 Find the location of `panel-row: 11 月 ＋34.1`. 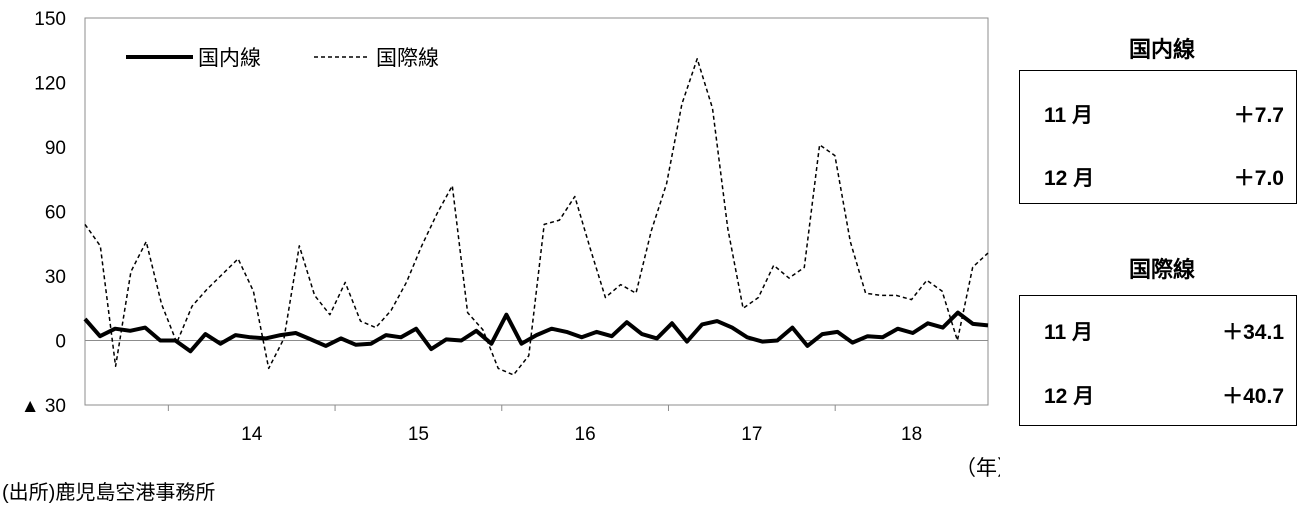

panel-row: 11 月 ＋34.1 is located at coordinates (1158, 331).